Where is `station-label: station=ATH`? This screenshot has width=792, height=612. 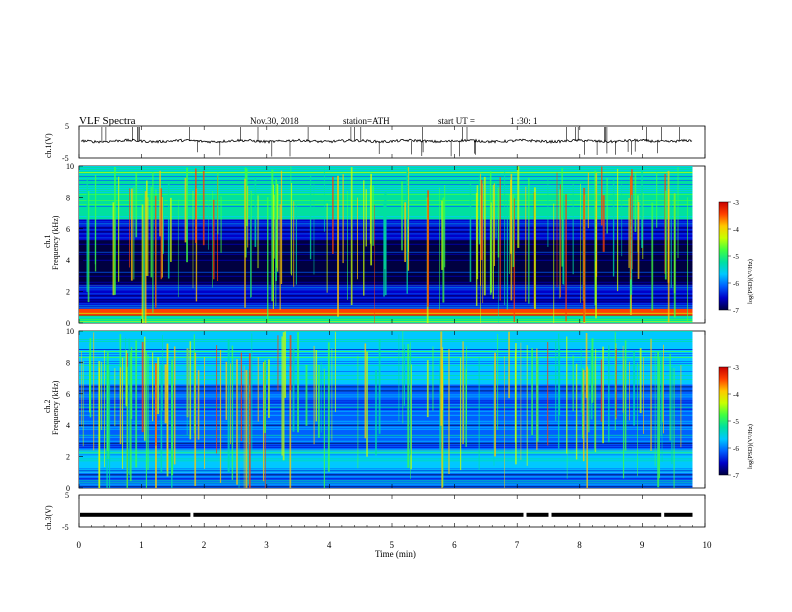
station-label: station=ATH is located at coordinates (366, 121).